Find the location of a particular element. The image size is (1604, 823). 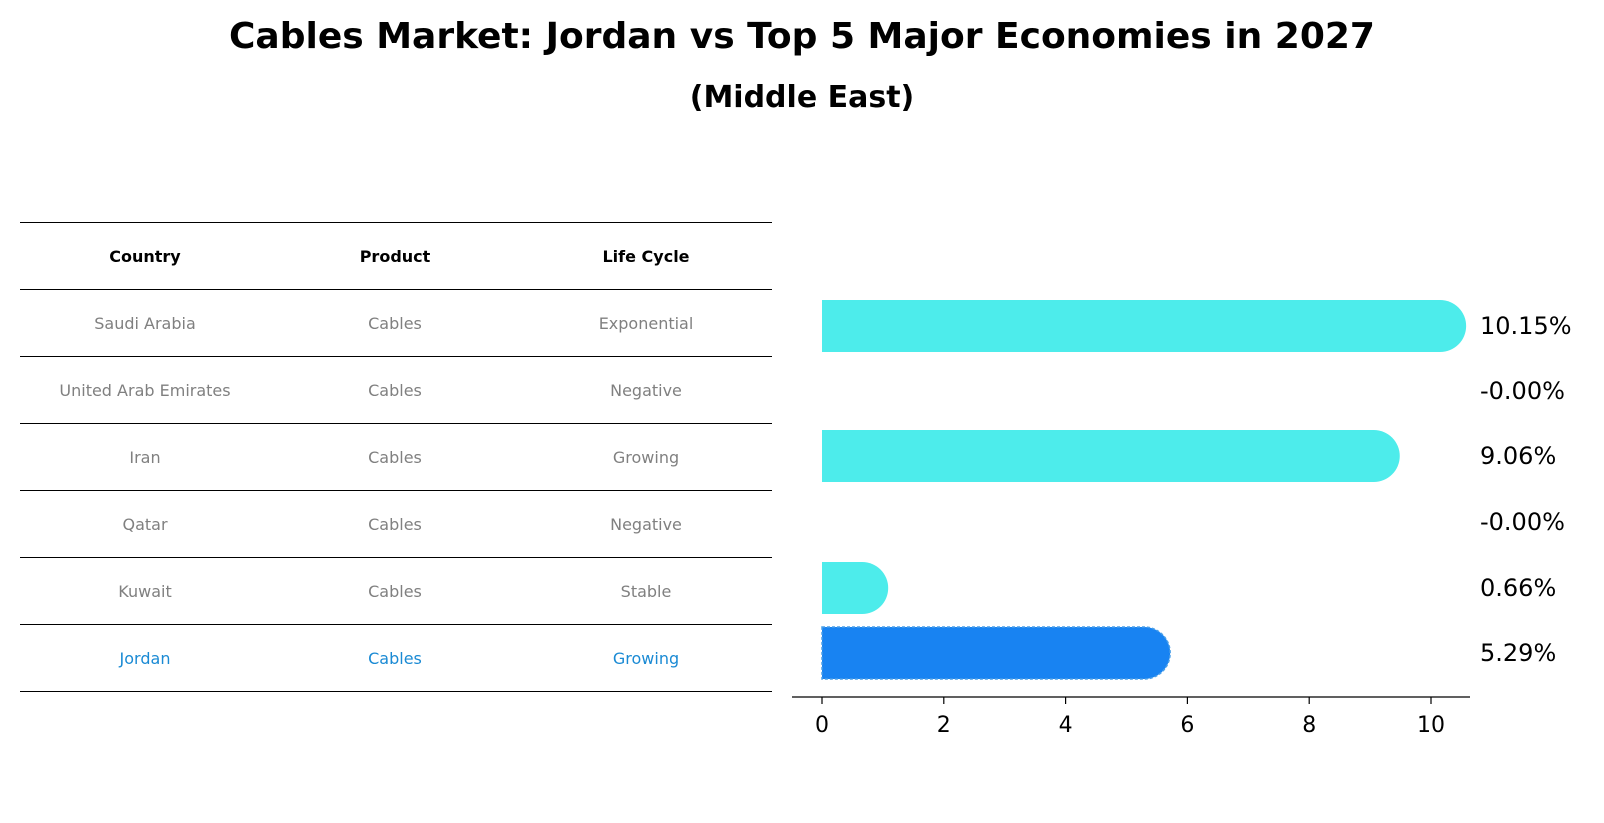

table-row: Iran Cables Growing is located at coordinates (396, 456).